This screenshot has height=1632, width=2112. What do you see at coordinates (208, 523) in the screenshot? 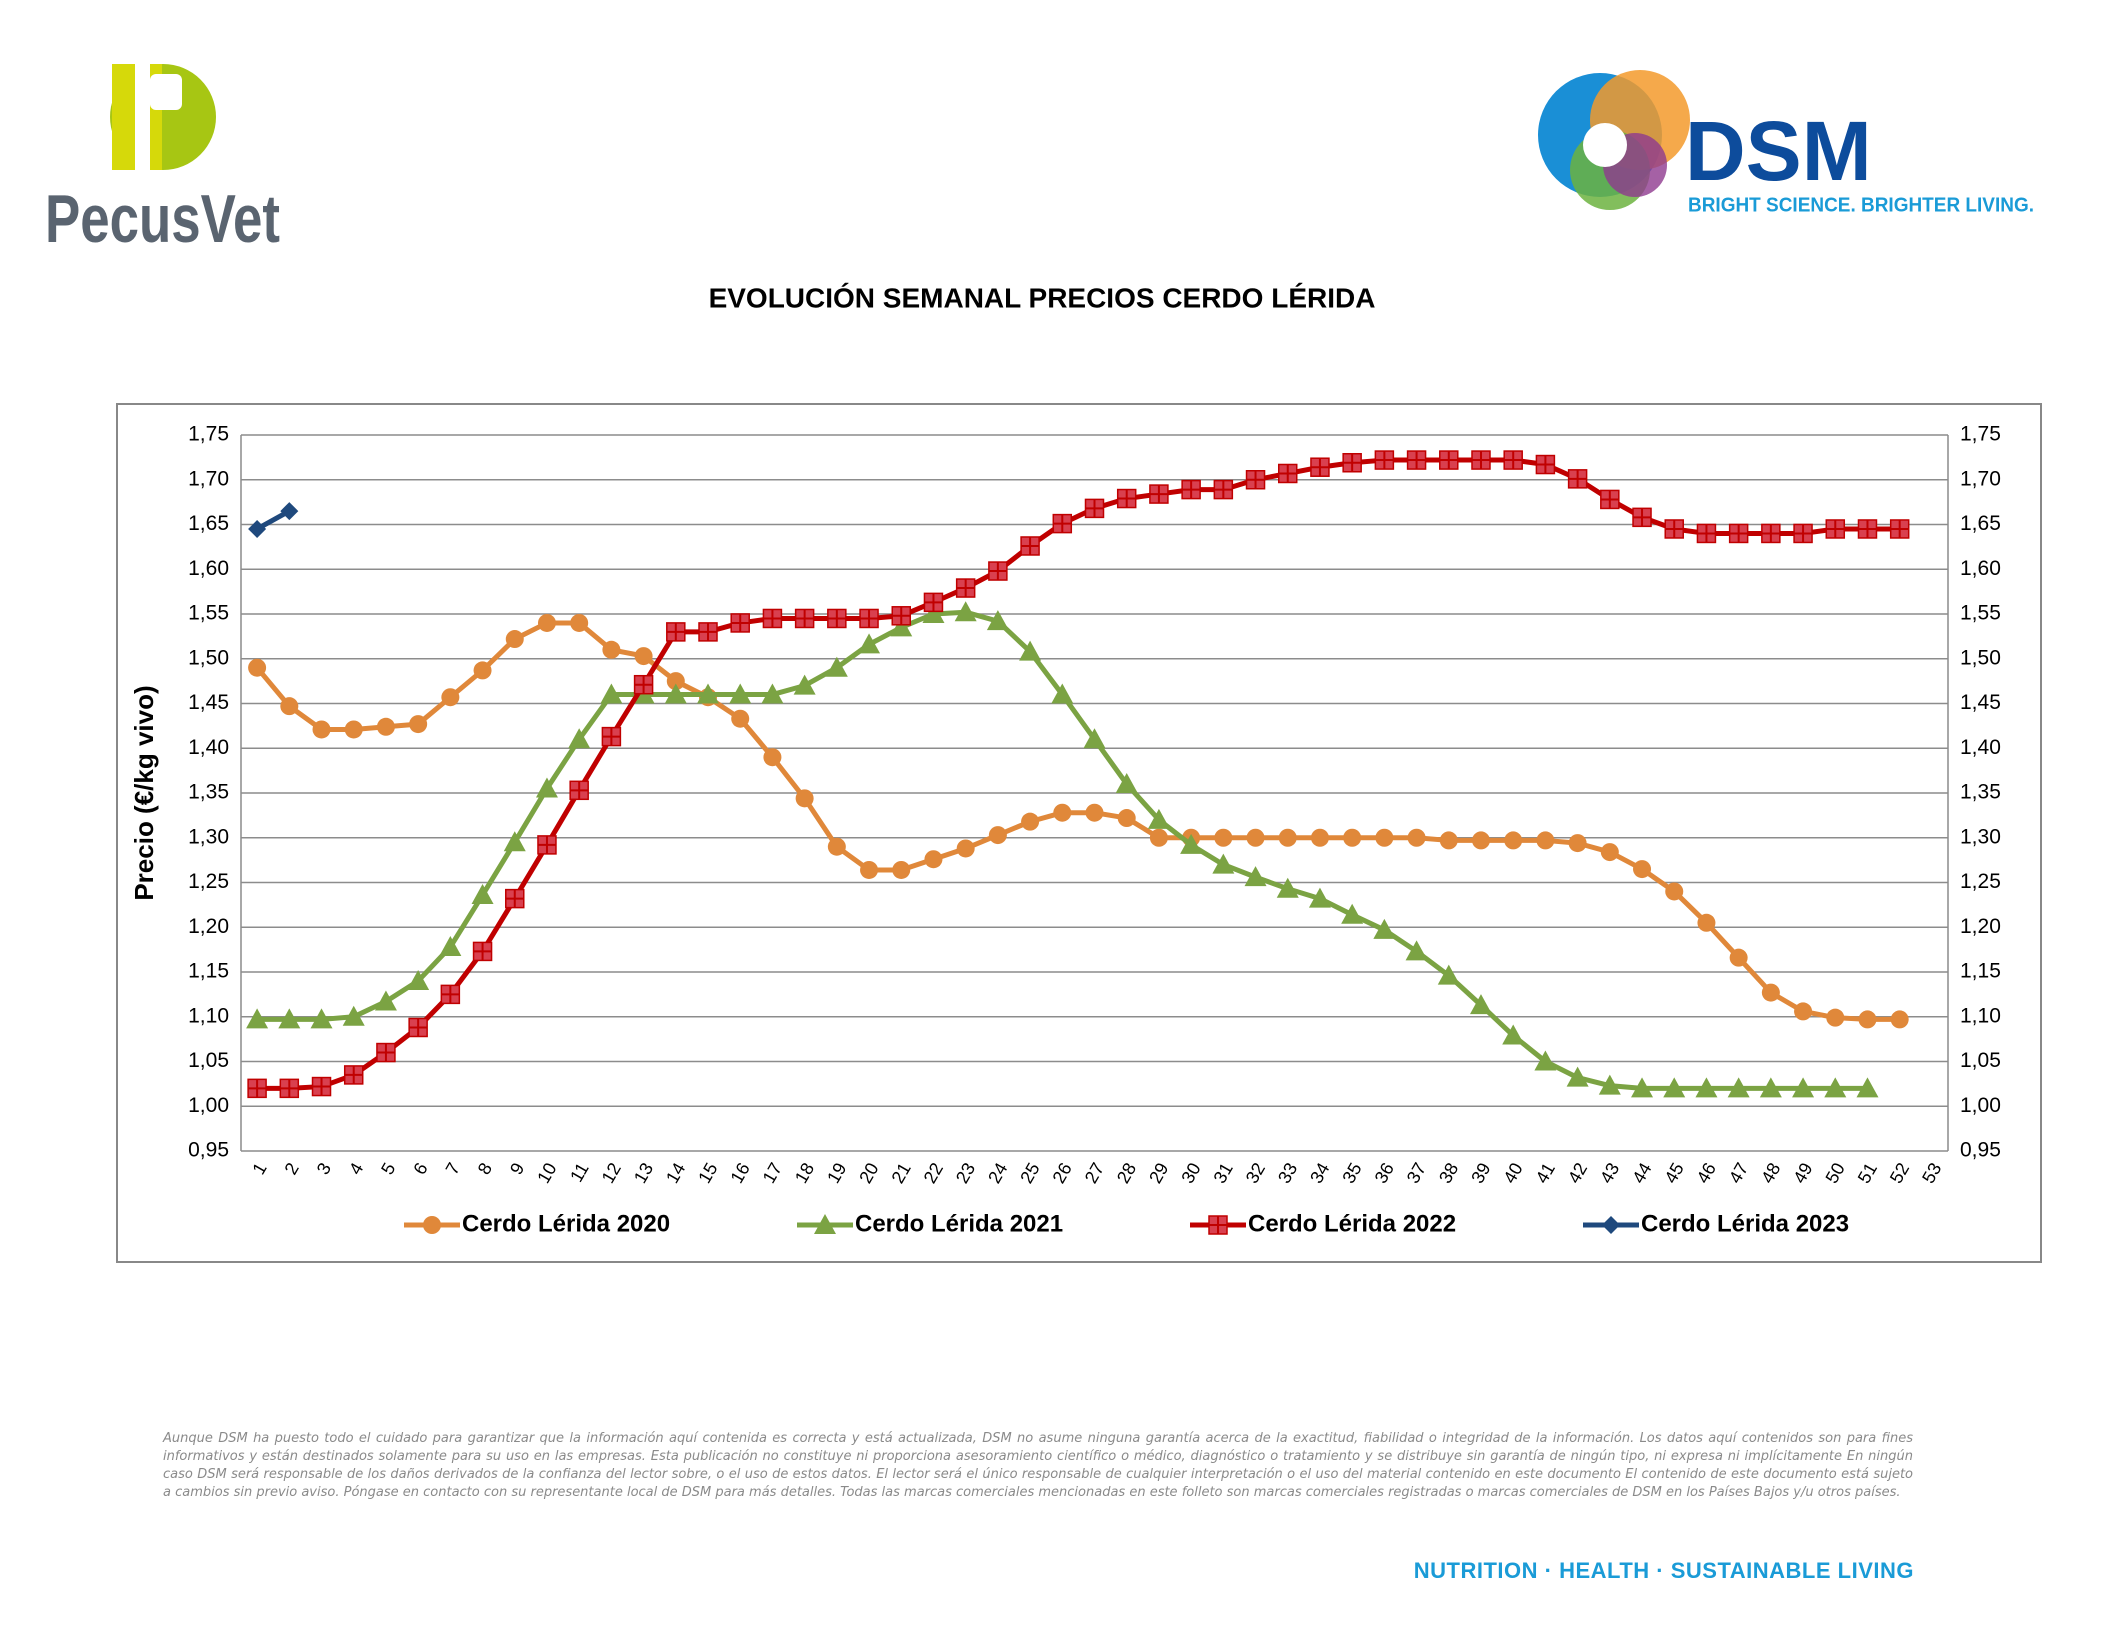
I see `y-tick-label: 1,65` at bounding box center [208, 523].